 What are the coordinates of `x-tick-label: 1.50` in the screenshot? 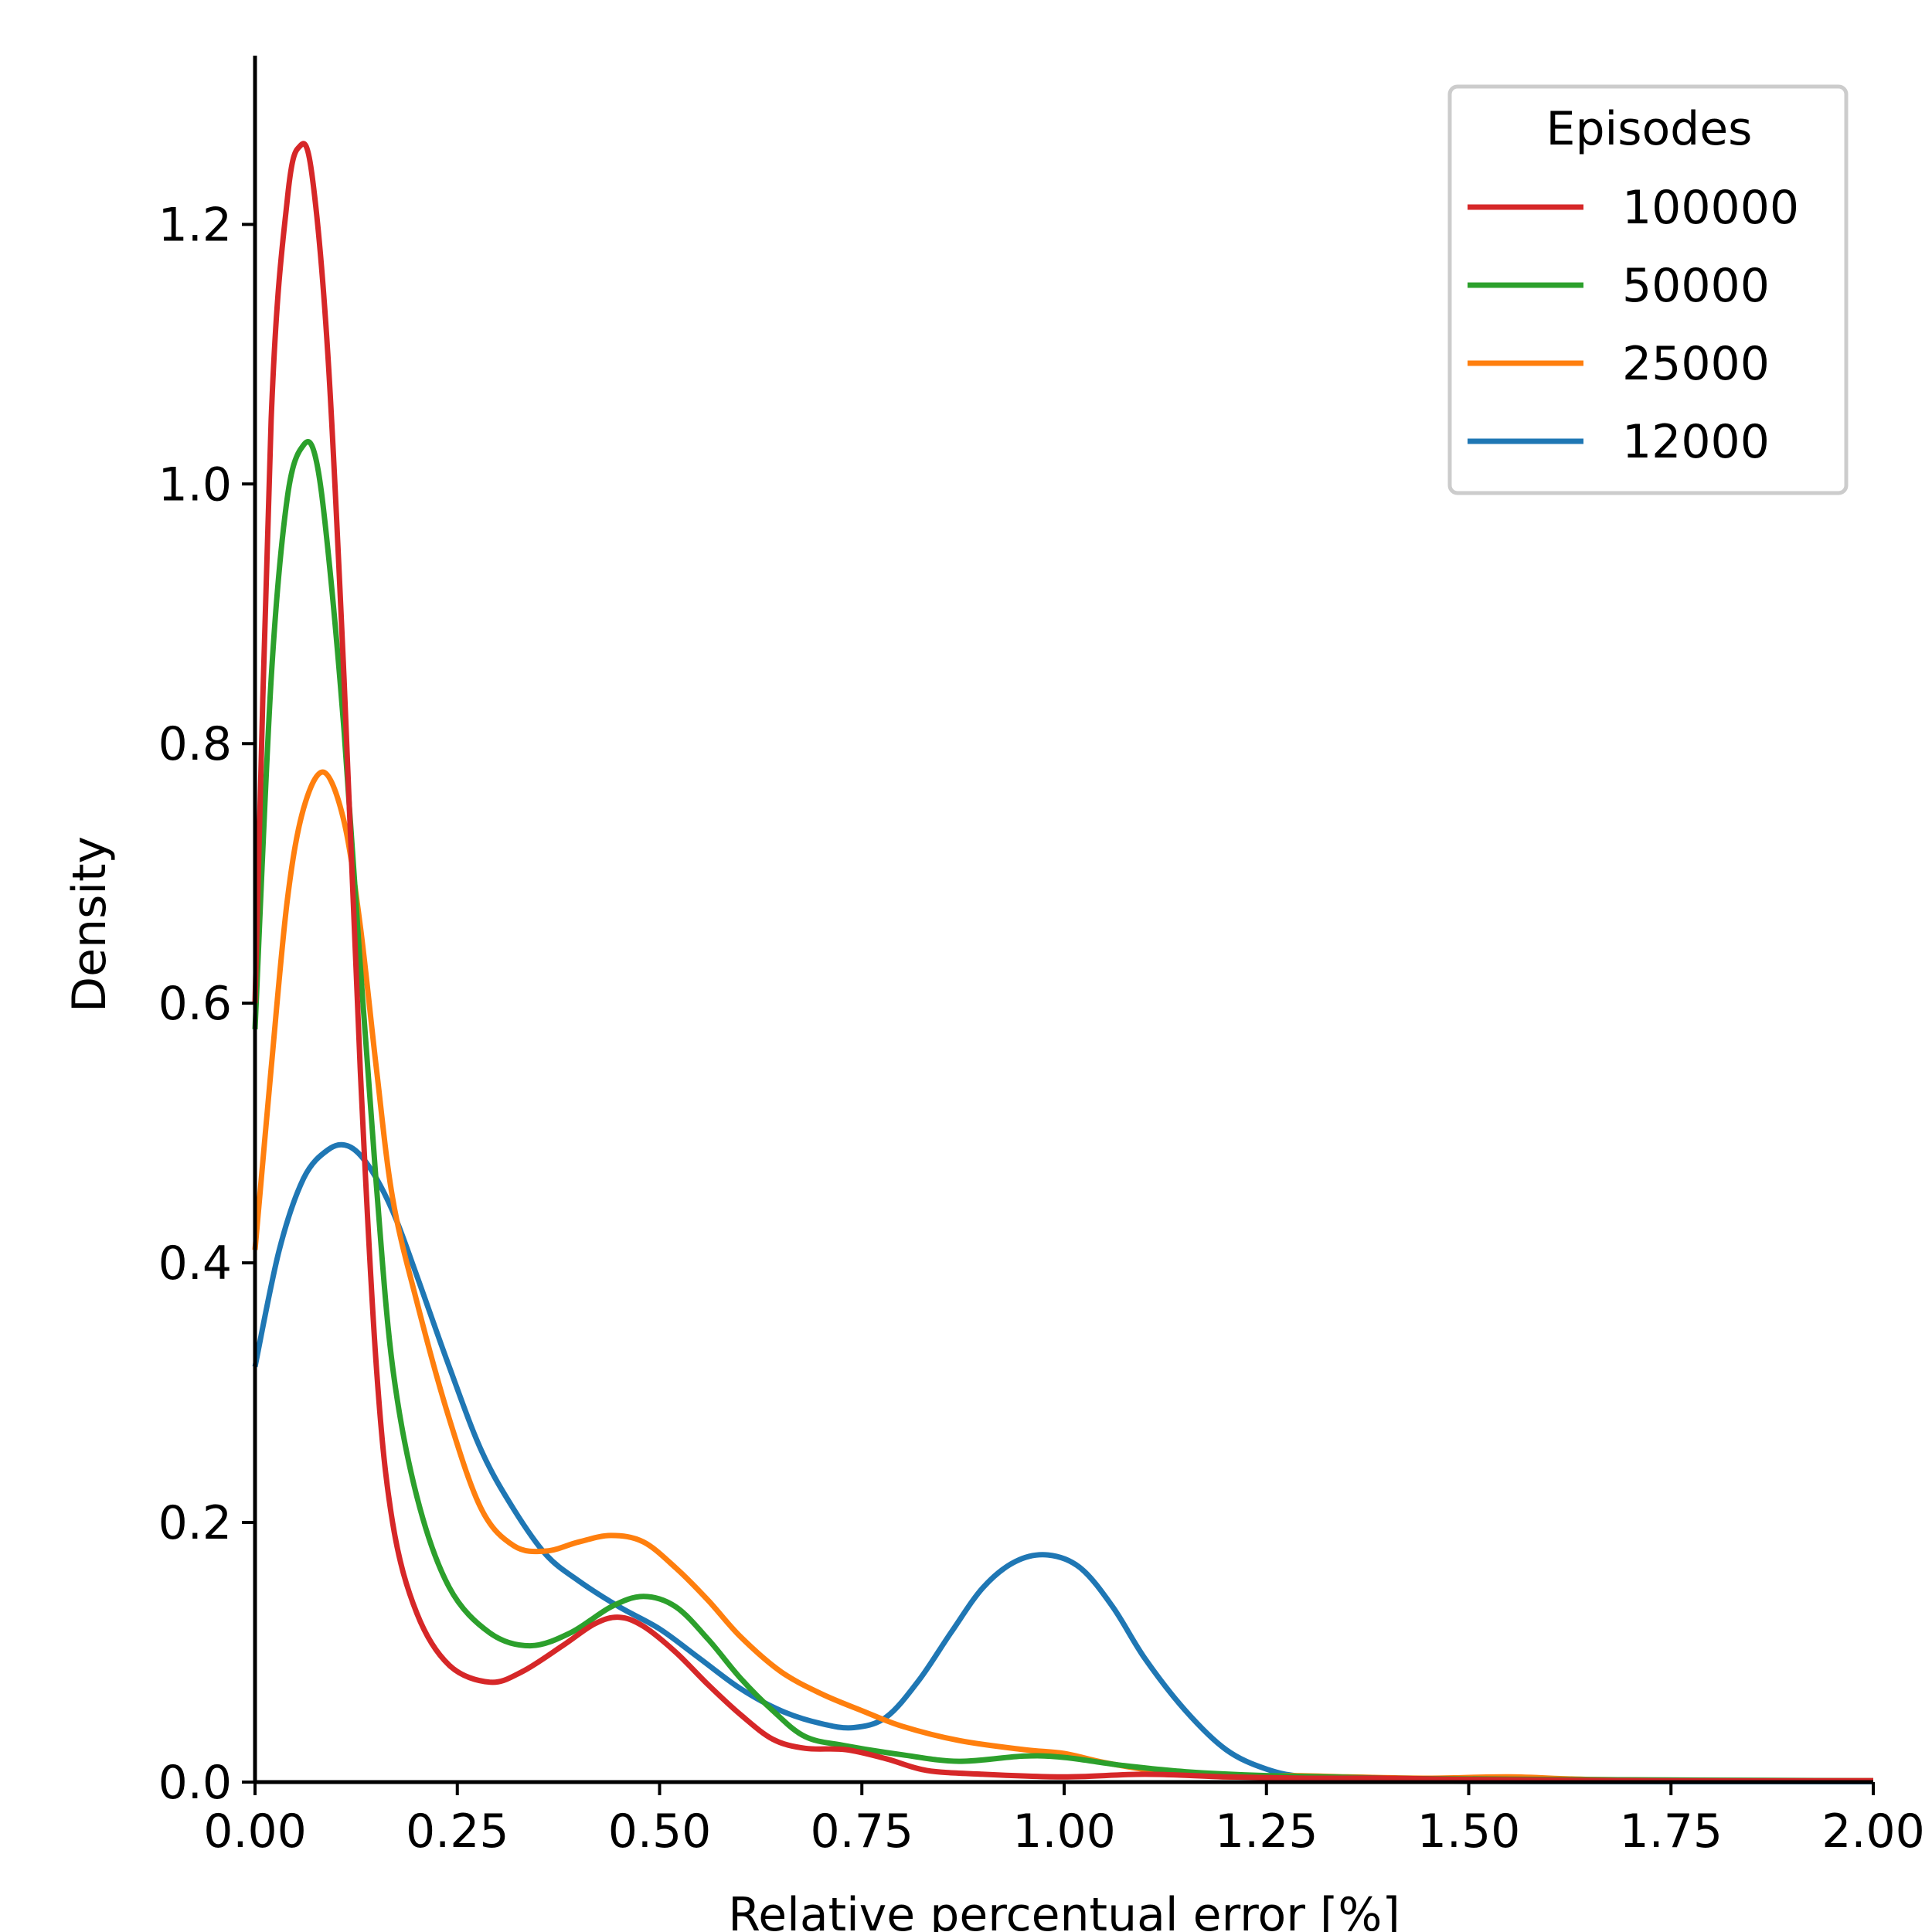 It's located at (1469, 1831).